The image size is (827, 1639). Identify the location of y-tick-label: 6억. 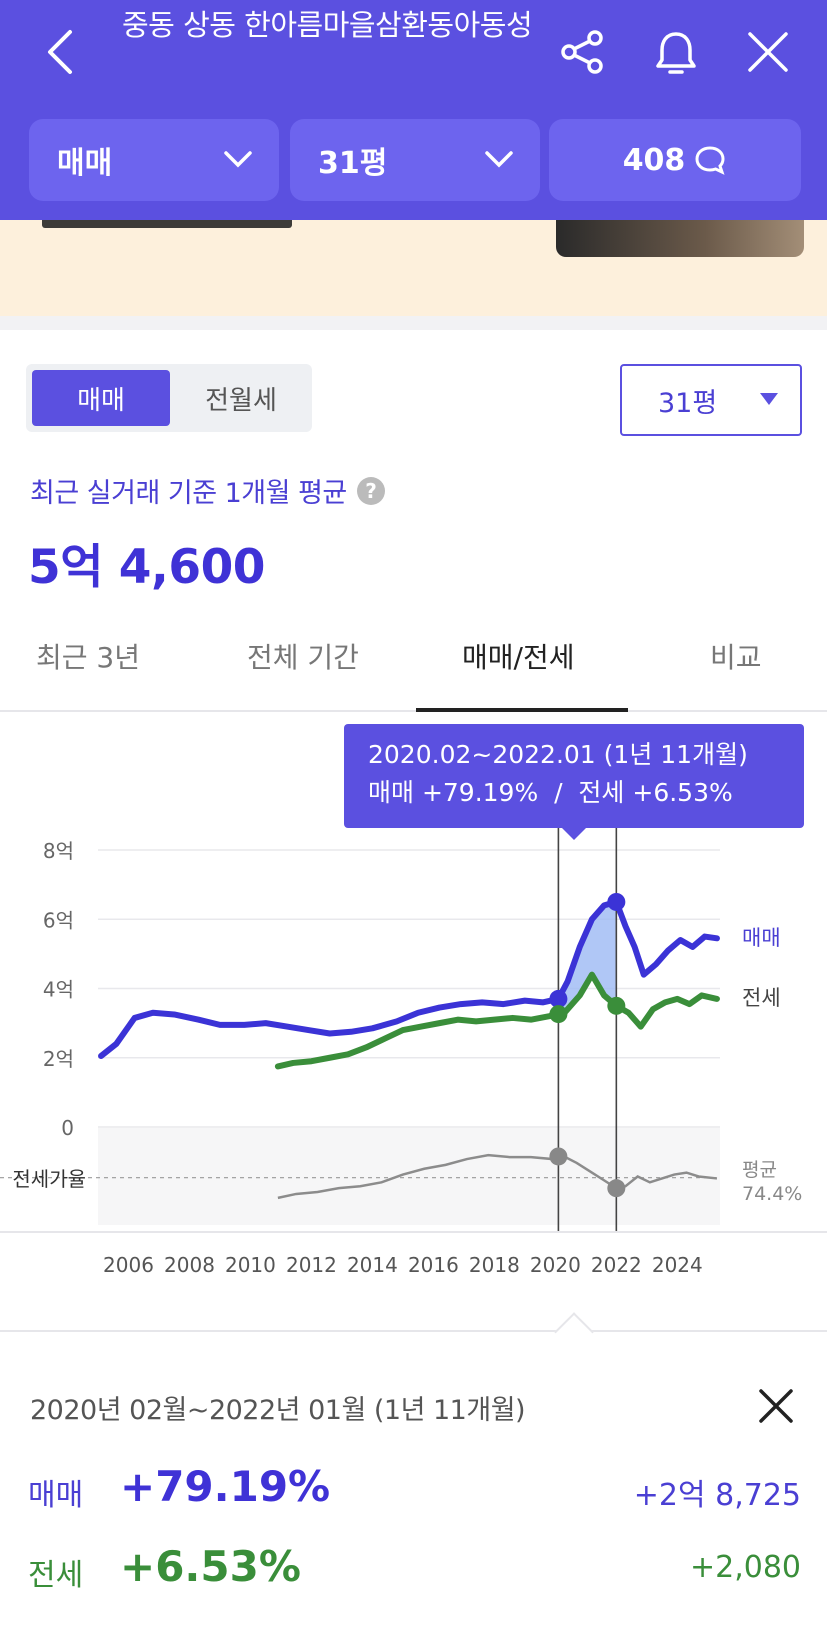
(58, 920).